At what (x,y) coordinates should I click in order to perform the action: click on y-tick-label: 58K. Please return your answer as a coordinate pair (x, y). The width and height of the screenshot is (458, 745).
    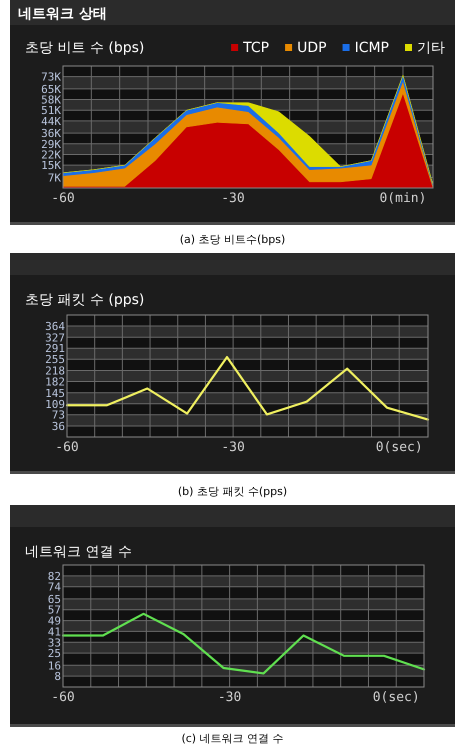
    Looking at the image, I should click on (51, 100).